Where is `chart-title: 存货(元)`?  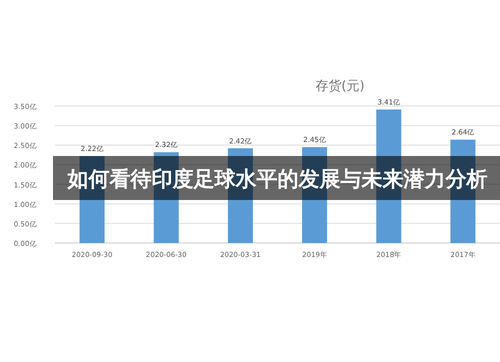 chart-title: 存货(元) is located at coordinates (340, 86).